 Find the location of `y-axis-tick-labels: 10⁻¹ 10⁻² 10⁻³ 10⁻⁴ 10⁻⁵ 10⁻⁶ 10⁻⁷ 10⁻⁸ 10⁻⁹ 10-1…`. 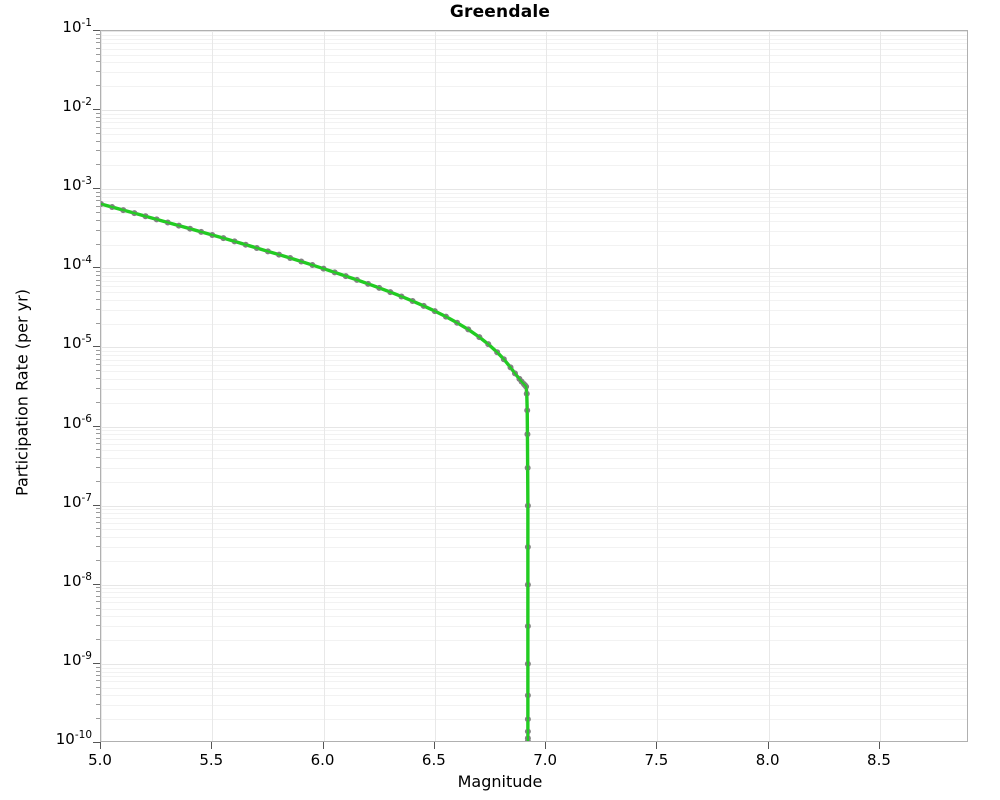

y-axis-tick-labels: 10⁻¹ 10⁻² 10⁻³ 10⁻⁴ 10⁻⁵ 10⁻⁶ 10⁻⁷ 10⁻⁸ 10⁻⁹ 10-1… is located at coordinates (46, 400).